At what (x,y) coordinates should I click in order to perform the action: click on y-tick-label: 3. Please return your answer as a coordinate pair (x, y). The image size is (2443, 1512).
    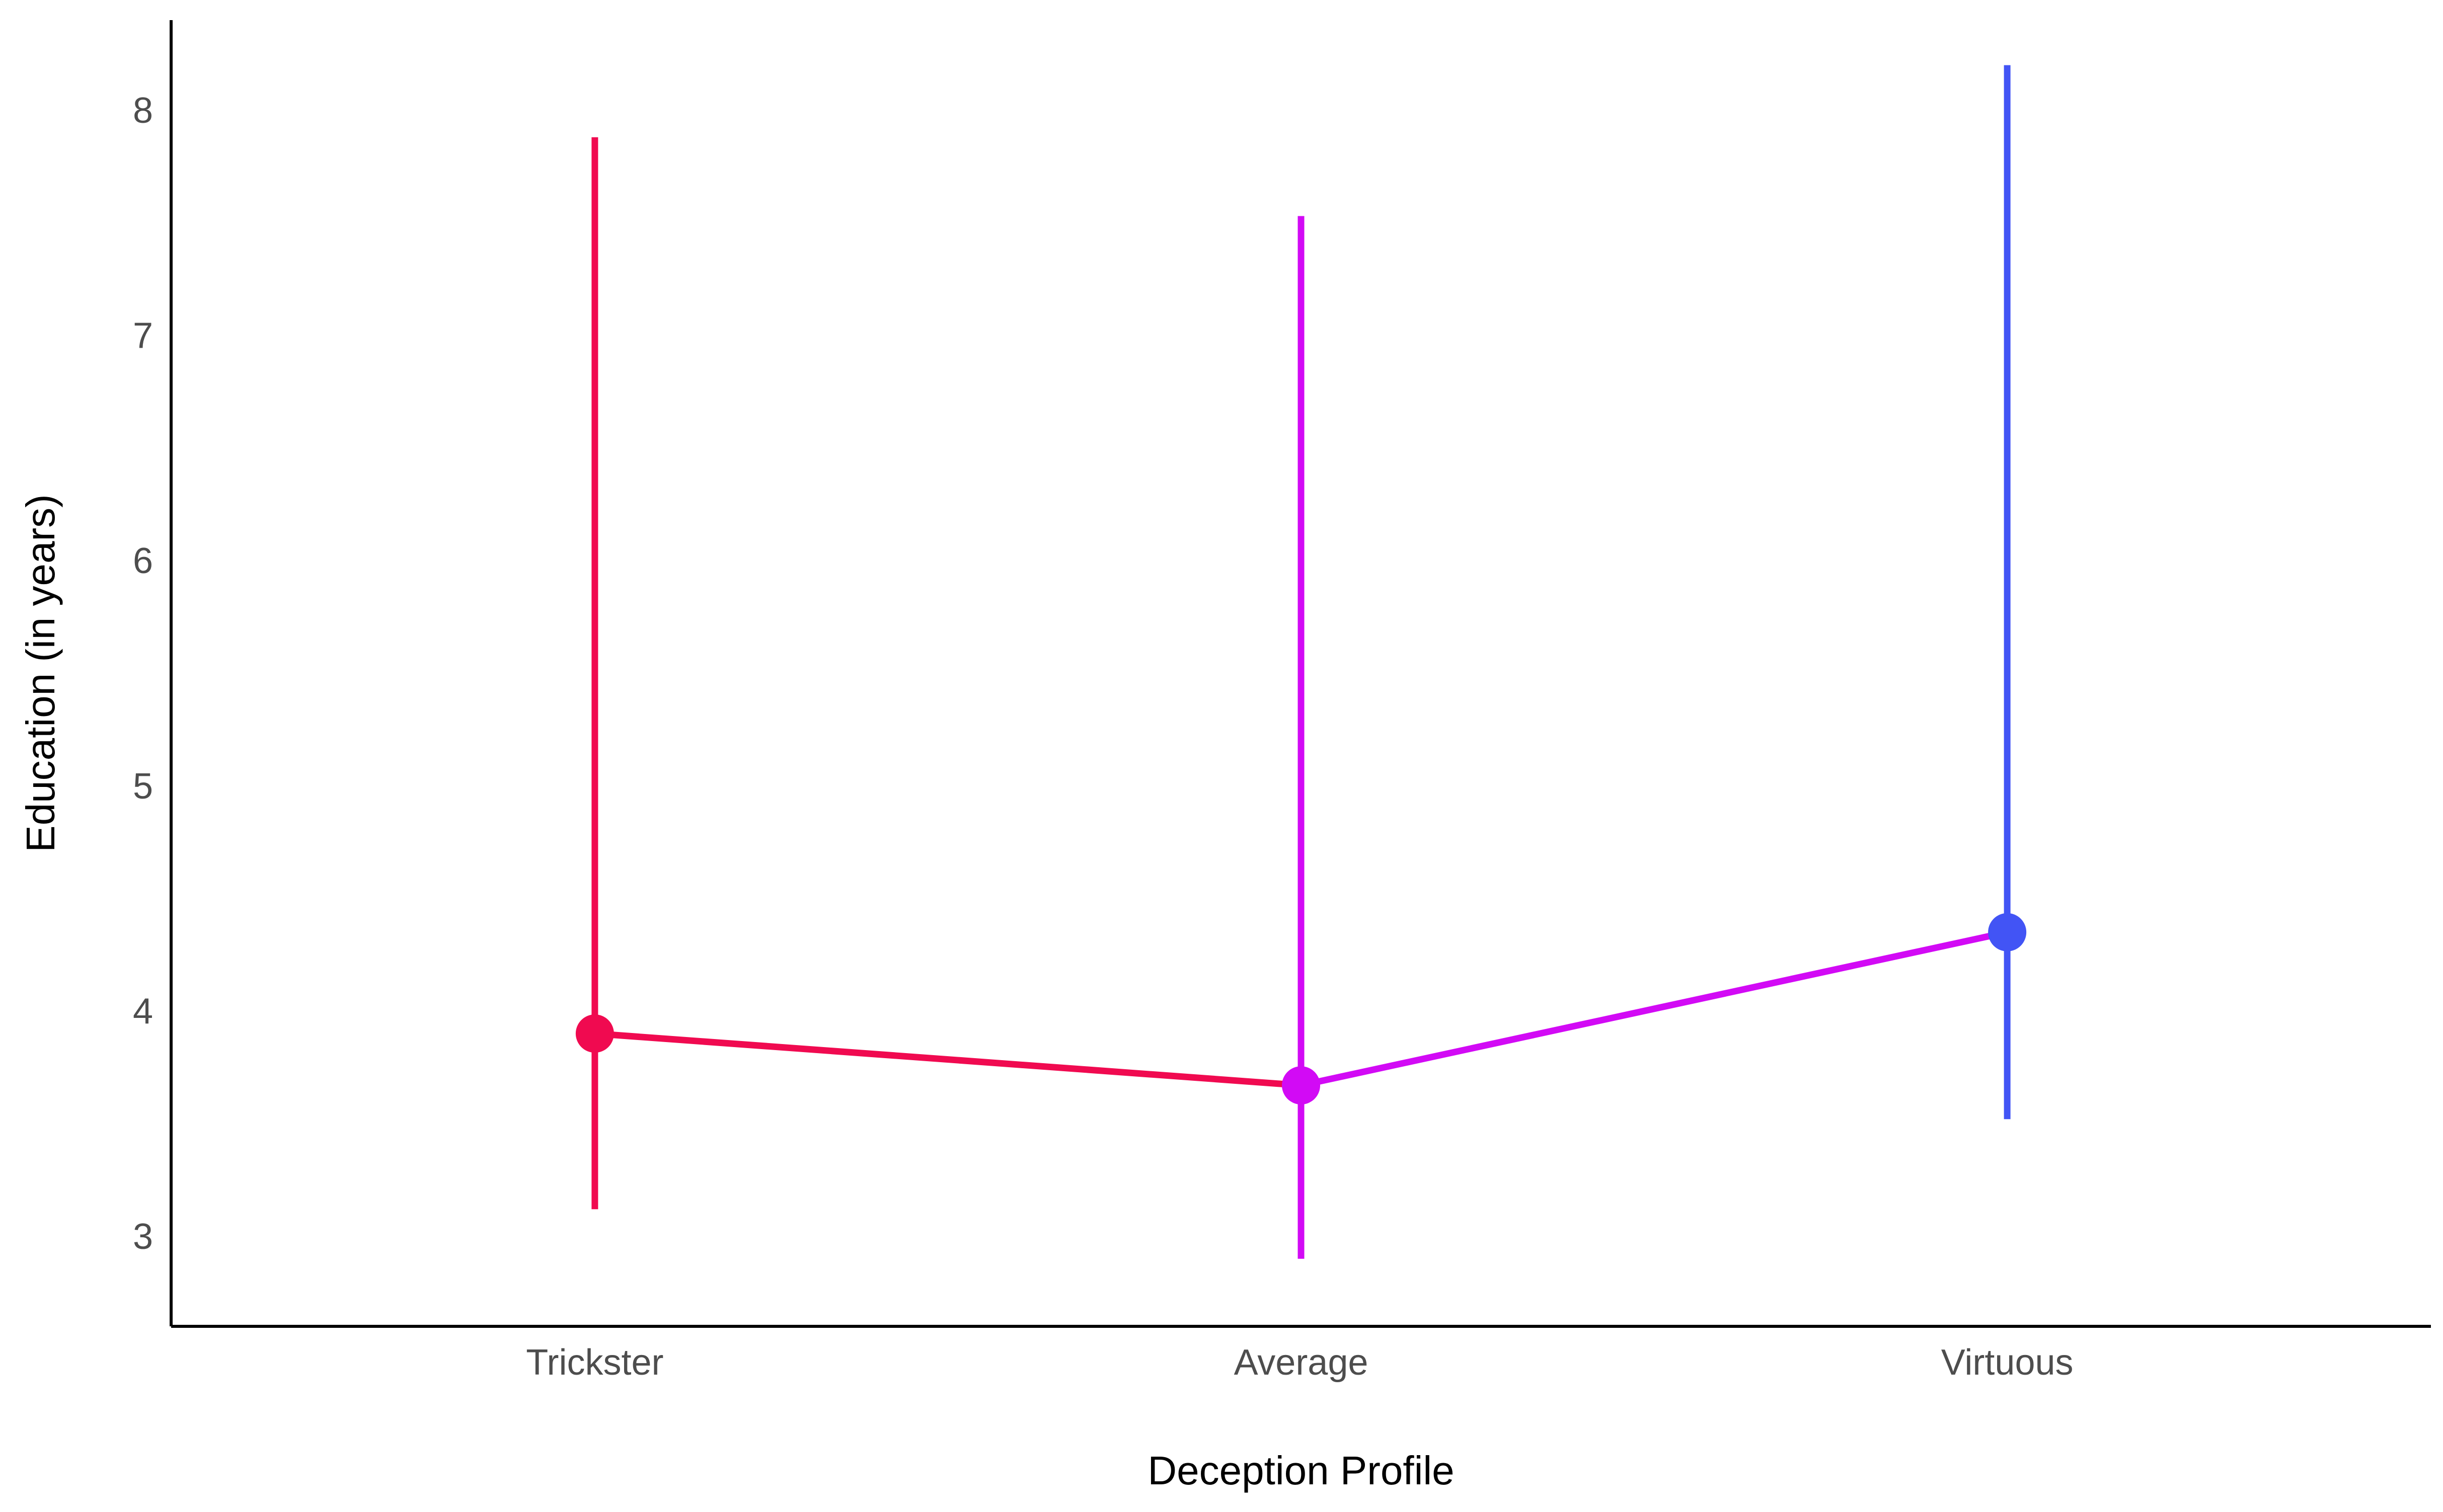
    Looking at the image, I should click on (143, 1237).